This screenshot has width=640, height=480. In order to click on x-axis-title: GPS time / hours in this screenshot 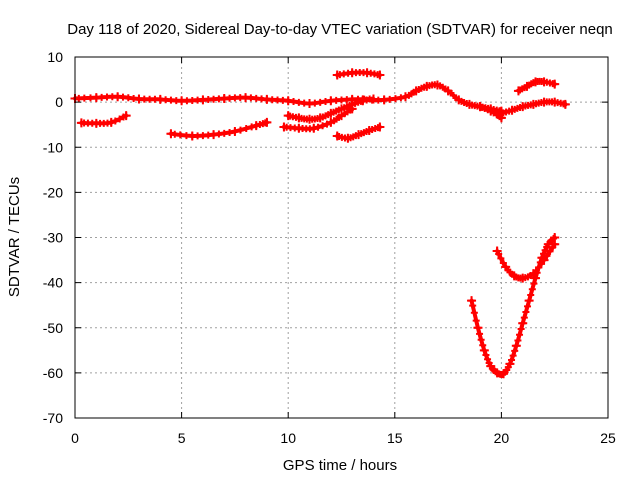, I will do `click(340, 465)`.